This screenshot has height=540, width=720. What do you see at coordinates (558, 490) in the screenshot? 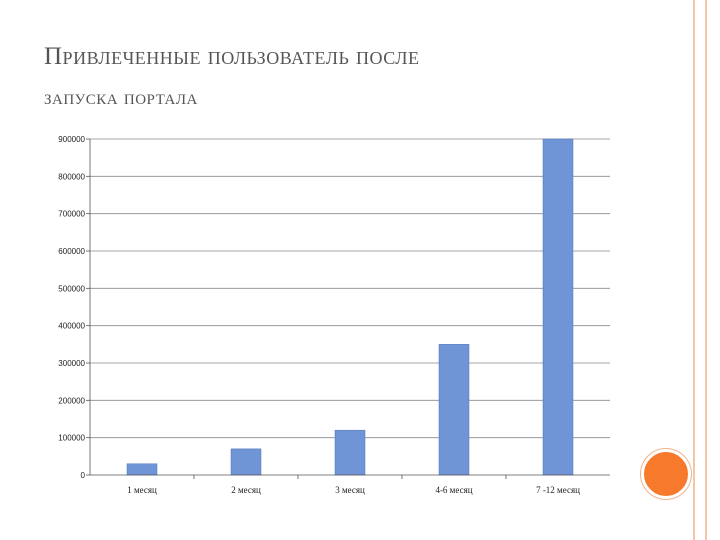
I see `x-tick-label: 7 -12 месяц` at bounding box center [558, 490].